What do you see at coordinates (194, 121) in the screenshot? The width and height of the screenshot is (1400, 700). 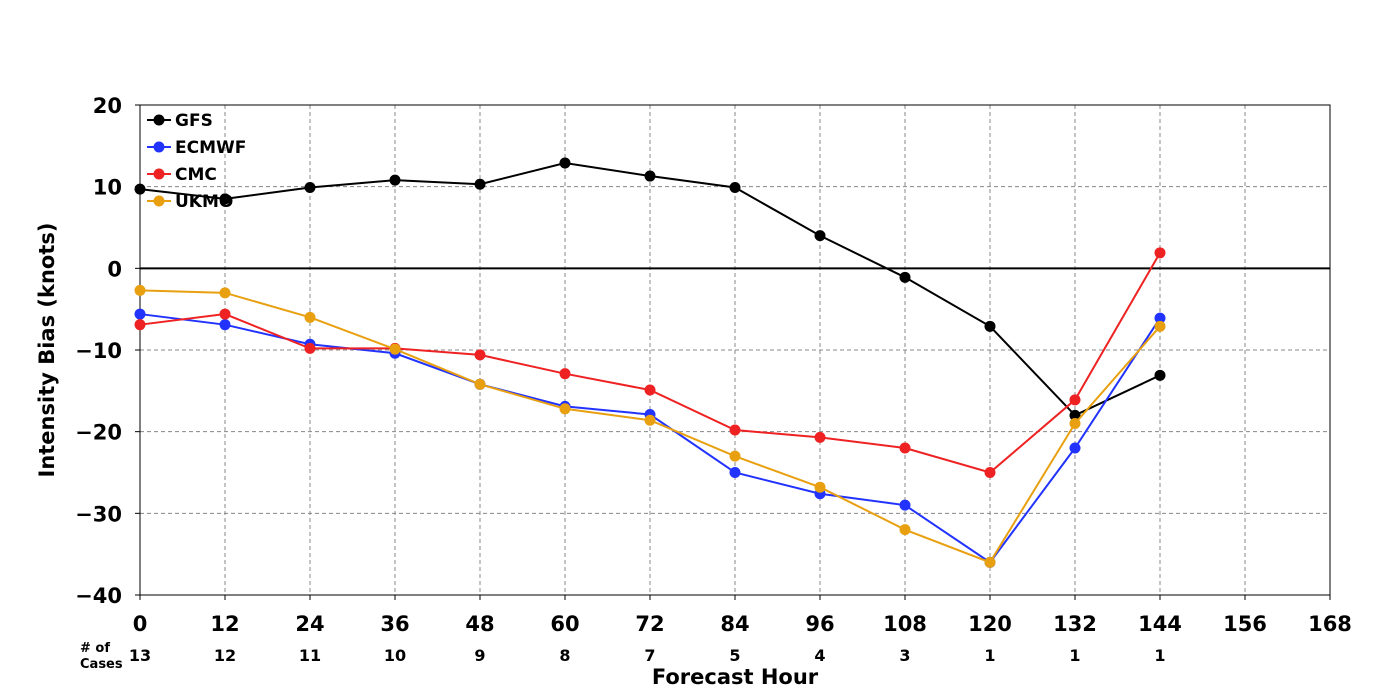 I see `legend-label: GFS` at bounding box center [194, 121].